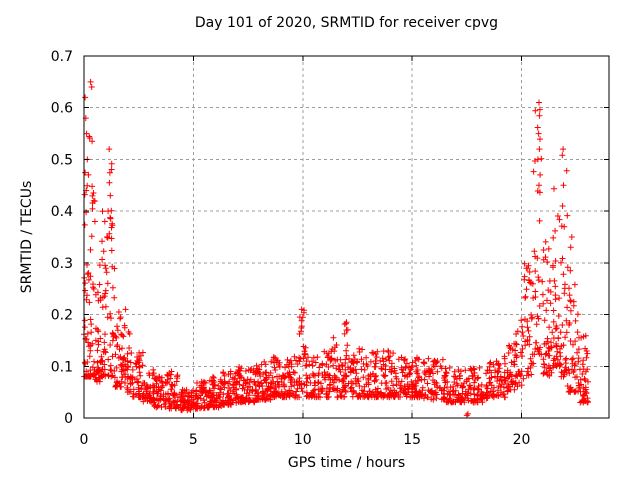  Describe the element at coordinates (346, 463) in the screenshot. I see `x-axis-label: GPS time / hours` at that location.